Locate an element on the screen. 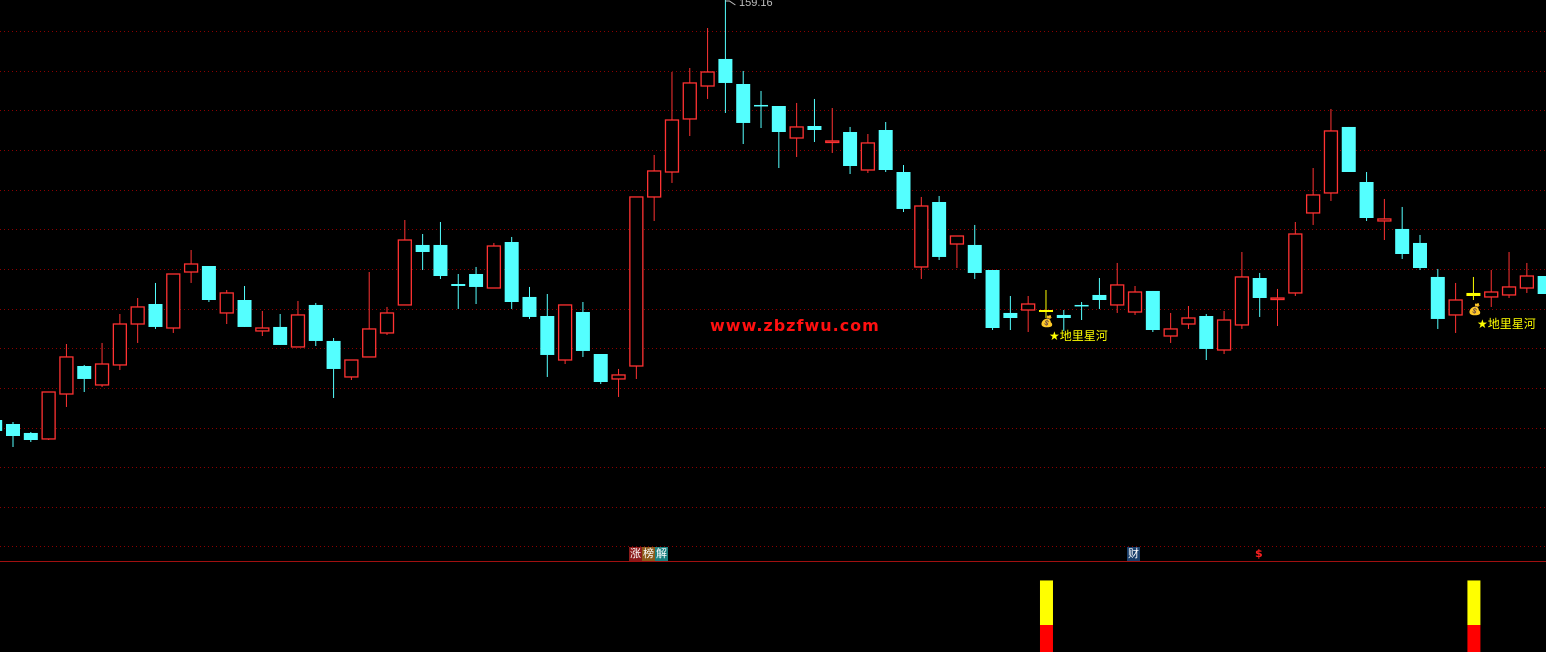  marker-cai: 财 is located at coordinates (1133, 554).